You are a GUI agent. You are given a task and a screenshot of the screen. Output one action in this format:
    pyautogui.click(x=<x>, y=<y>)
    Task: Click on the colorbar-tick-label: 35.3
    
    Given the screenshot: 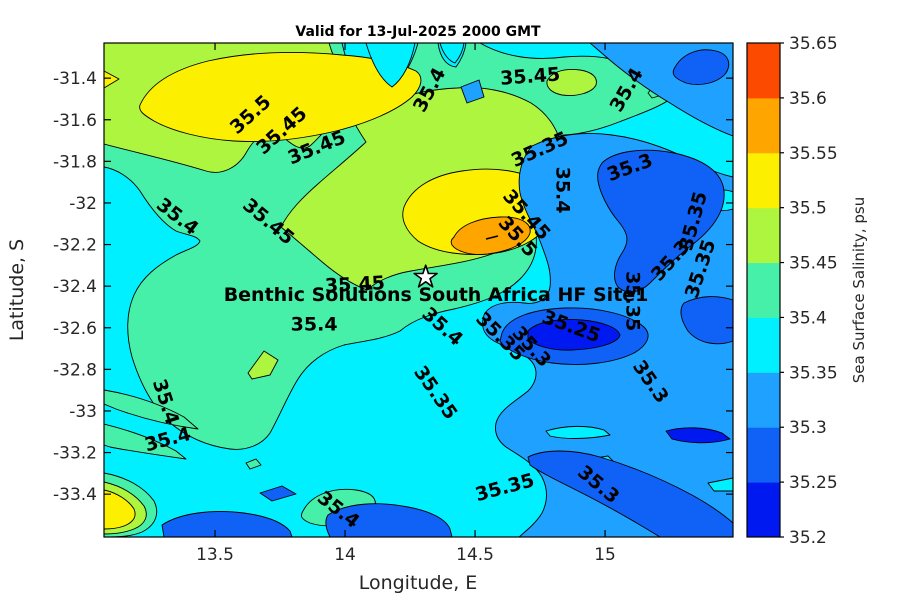 What is the action you would take?
    pyautogui.click(x=808, y=428)
    